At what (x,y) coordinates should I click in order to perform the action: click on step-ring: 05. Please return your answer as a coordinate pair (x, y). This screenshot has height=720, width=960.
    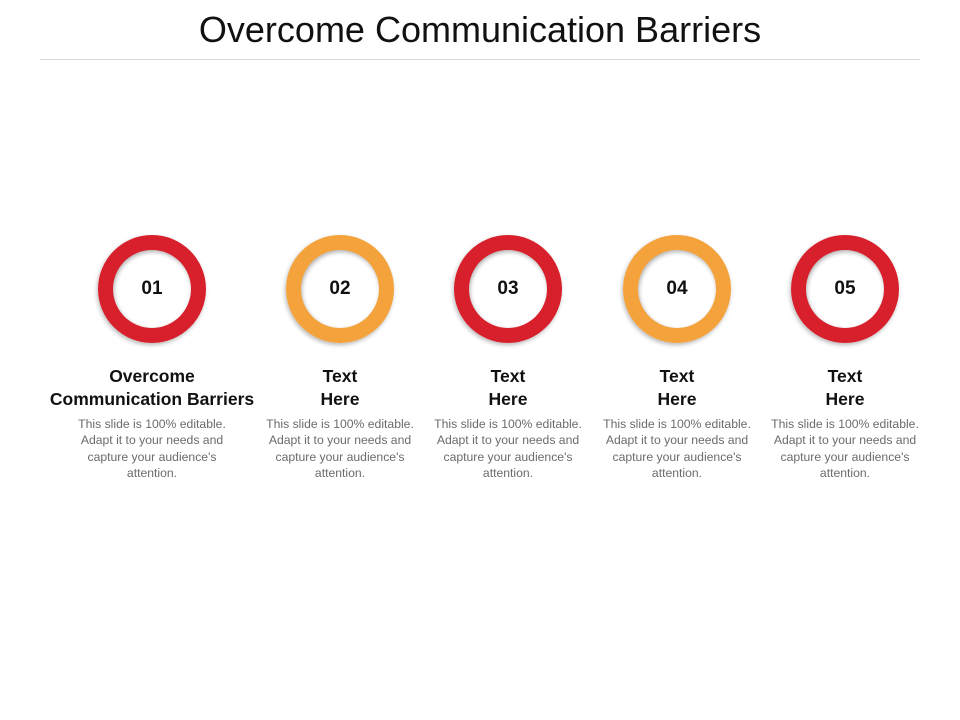
    Looking at the image, I should click on (845, 289).